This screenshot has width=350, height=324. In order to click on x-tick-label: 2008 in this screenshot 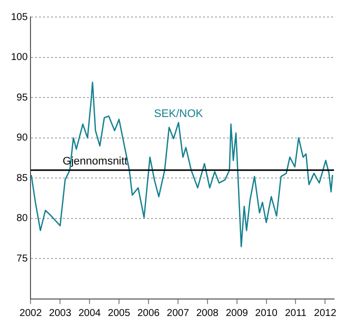, I will do `click(207, 313)`.